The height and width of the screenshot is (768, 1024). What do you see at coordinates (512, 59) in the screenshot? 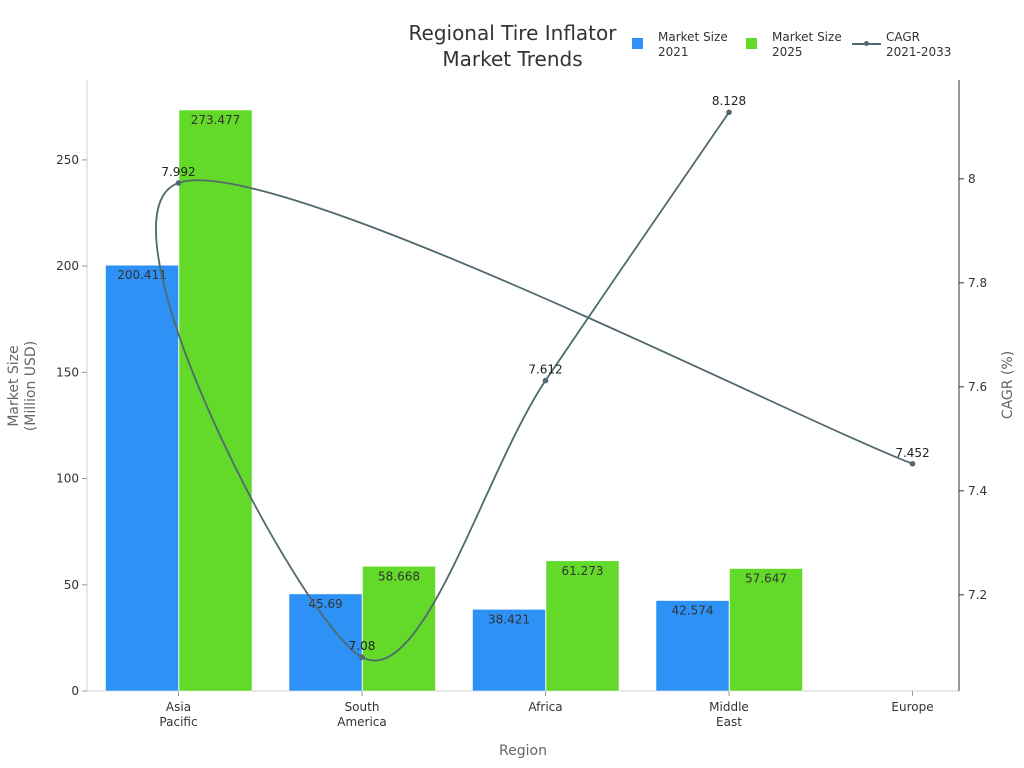
I see `title-line: Market Trends` at bounding box center [512, 59].